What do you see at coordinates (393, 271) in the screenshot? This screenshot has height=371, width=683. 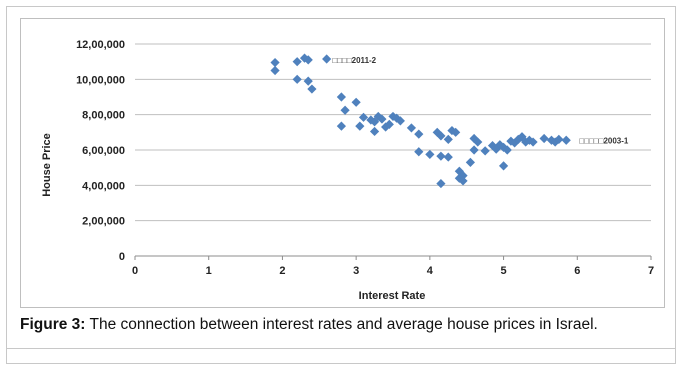 I see `x-tick-labels: 0 1 2 3 4 5 6 7` at bounding box center [393, 271].